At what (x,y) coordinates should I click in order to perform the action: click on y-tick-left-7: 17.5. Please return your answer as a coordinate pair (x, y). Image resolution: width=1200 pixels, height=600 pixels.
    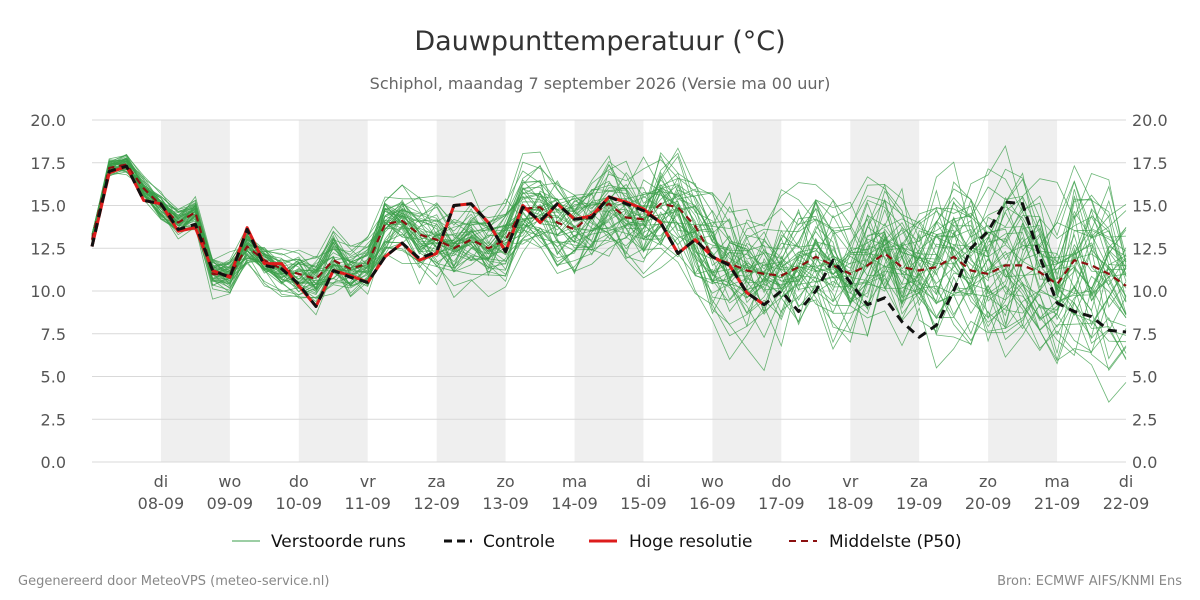
    Looking at the image, I should click on (48, 163).